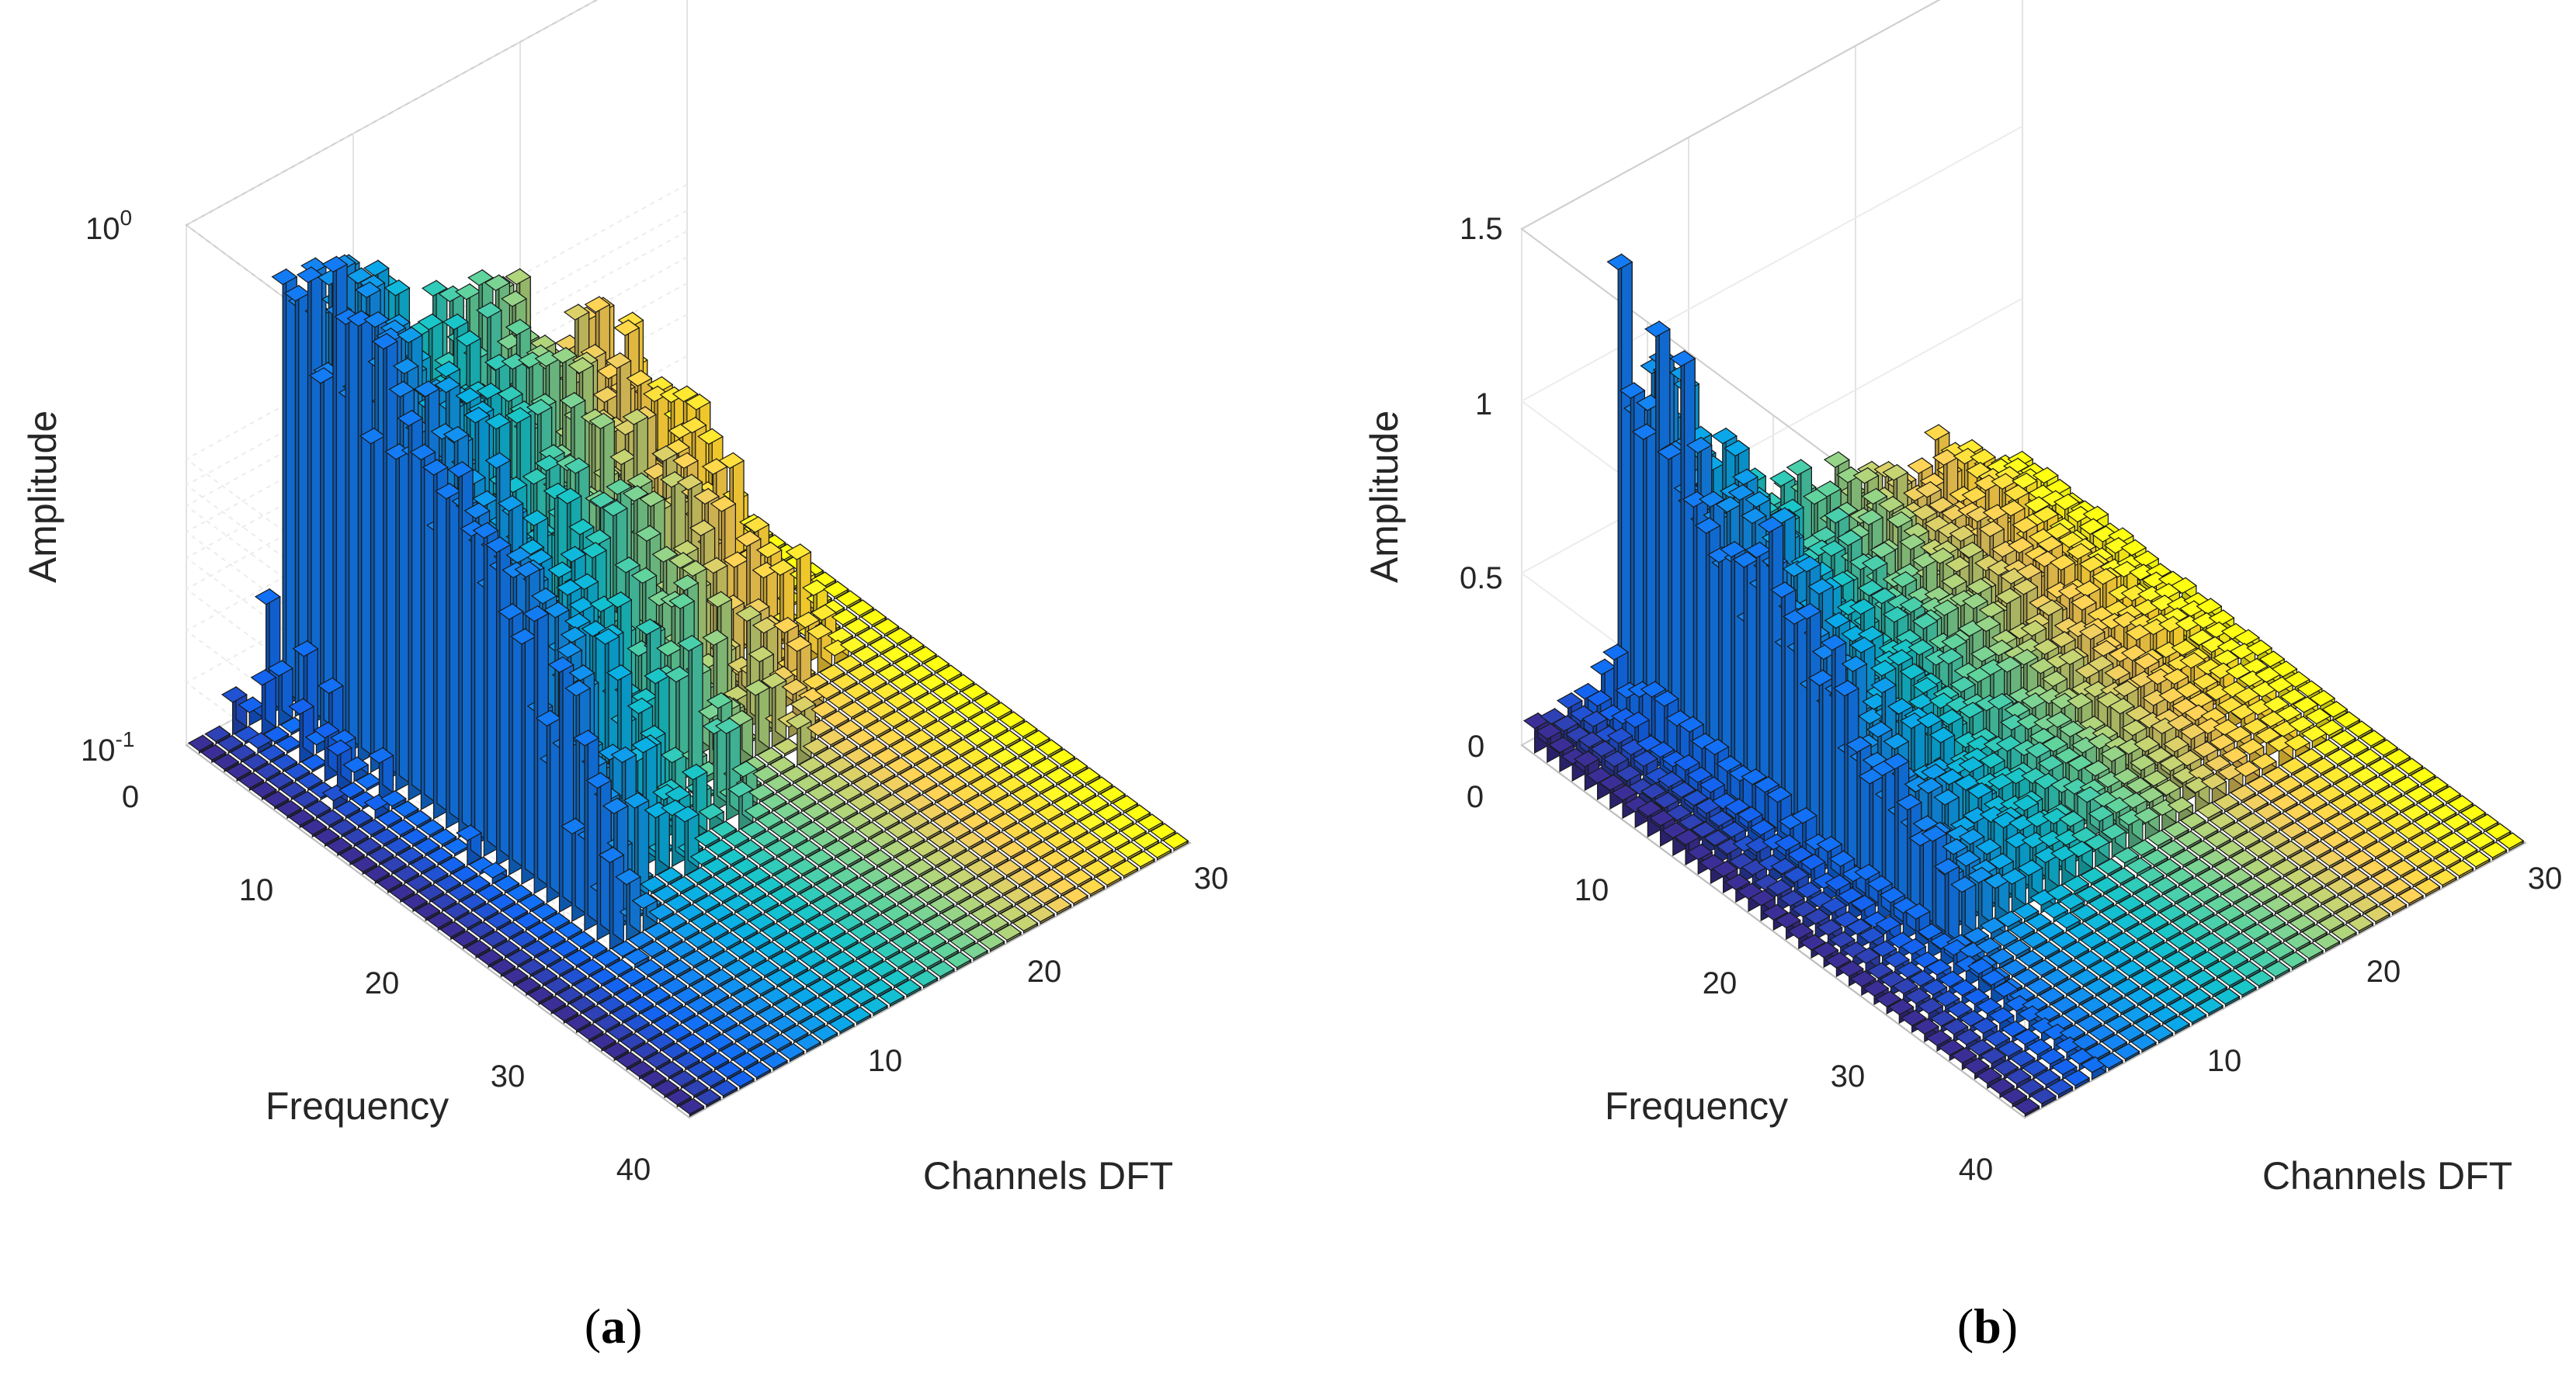  Describe the element at coordinates (431, 893) in the screenshot. I see `bar-ch2-f17` at that location.